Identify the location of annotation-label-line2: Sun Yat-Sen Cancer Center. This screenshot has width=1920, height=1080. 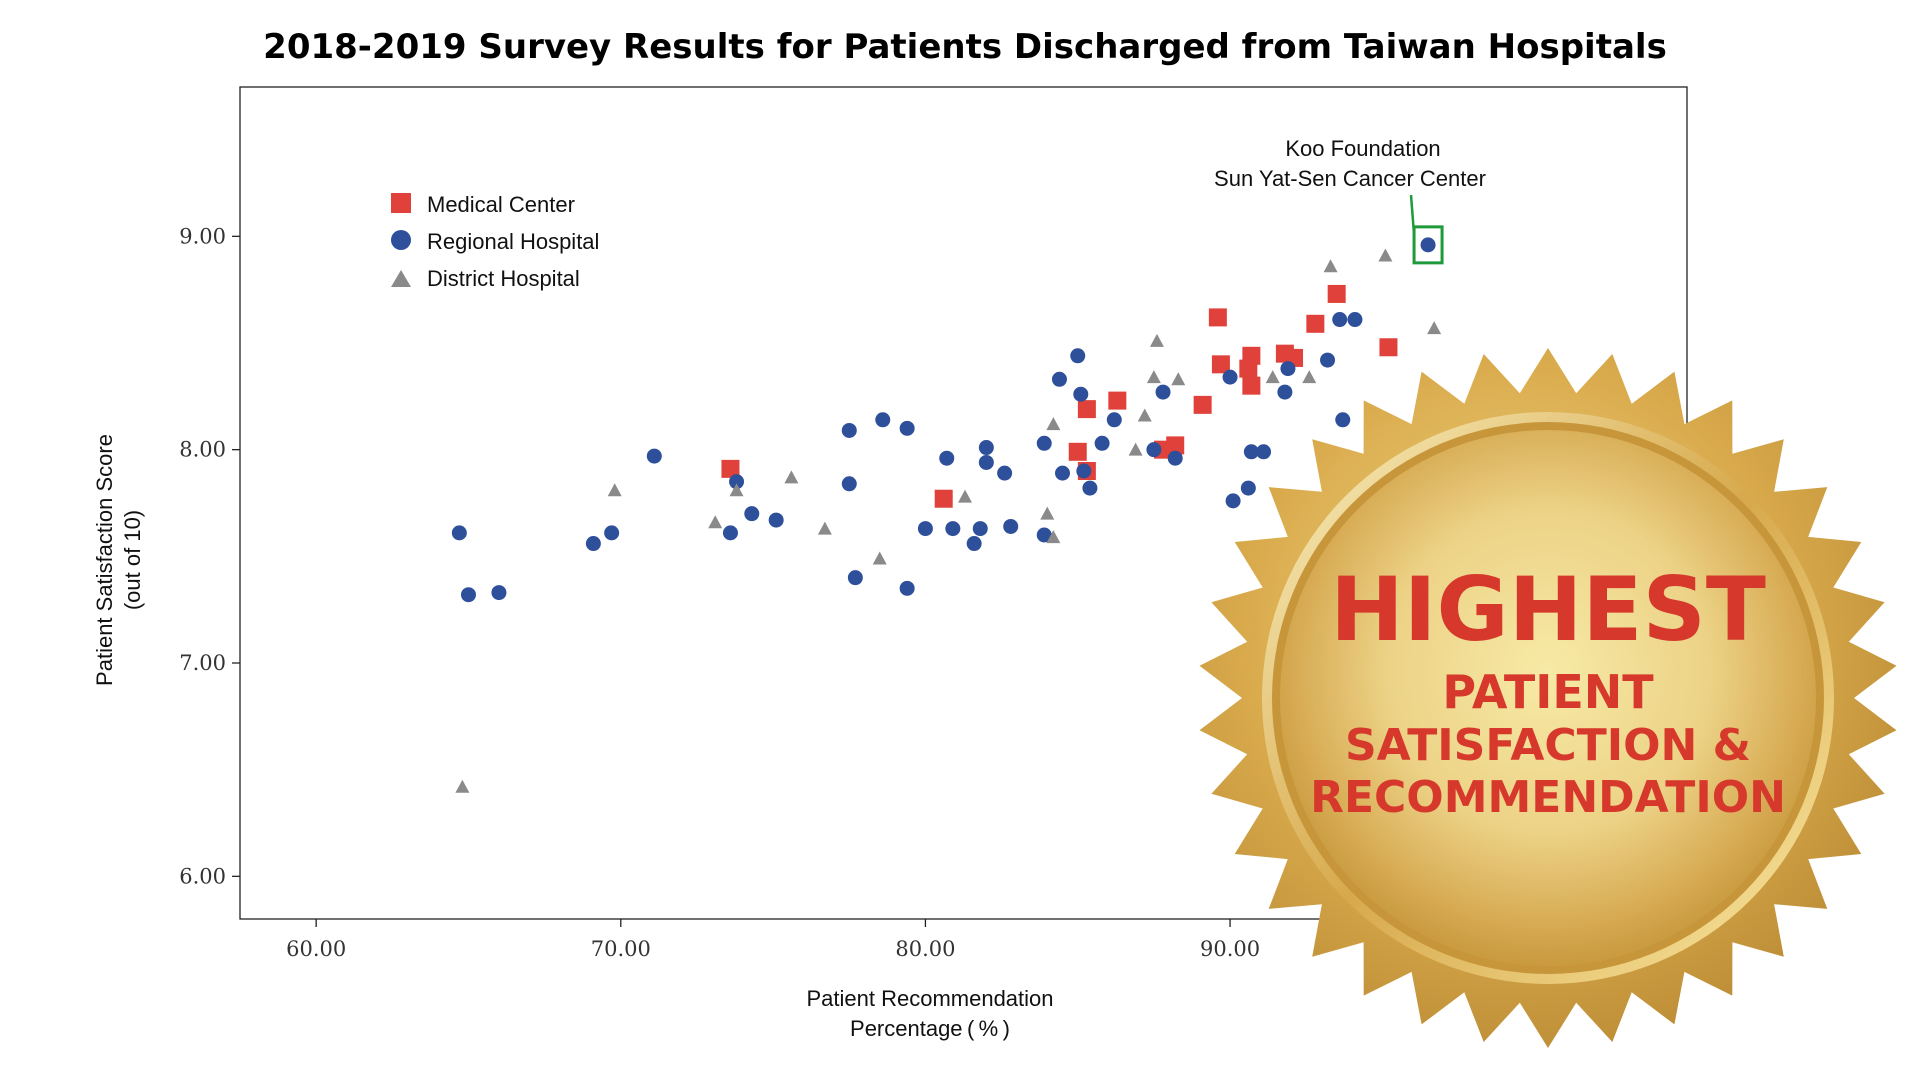
(1350, 178).